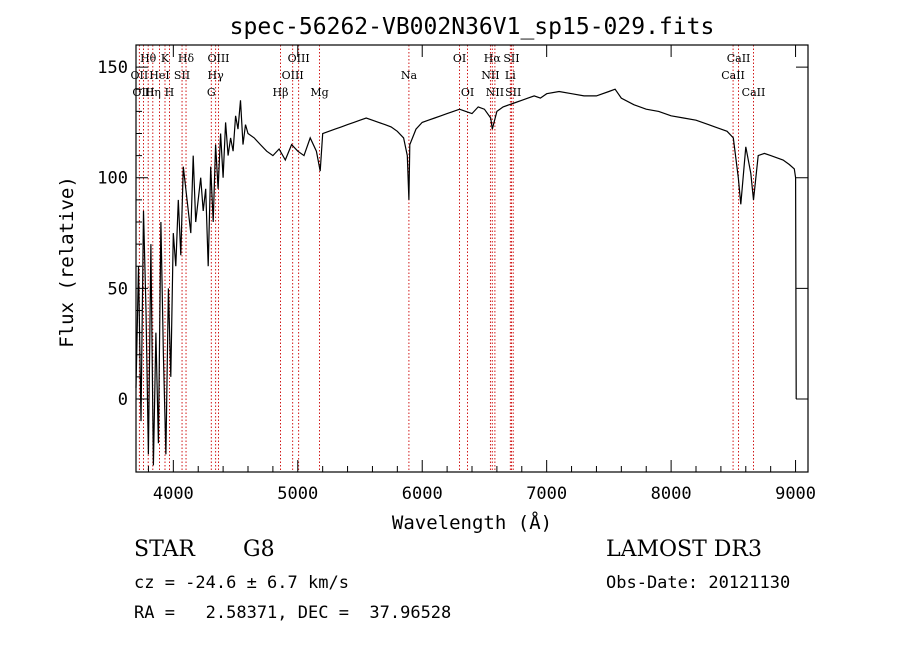  What do you see at coordinates (112, 68) in the screenshot?
I see `y-tick-label: 150` at bounding box center [112, 68].